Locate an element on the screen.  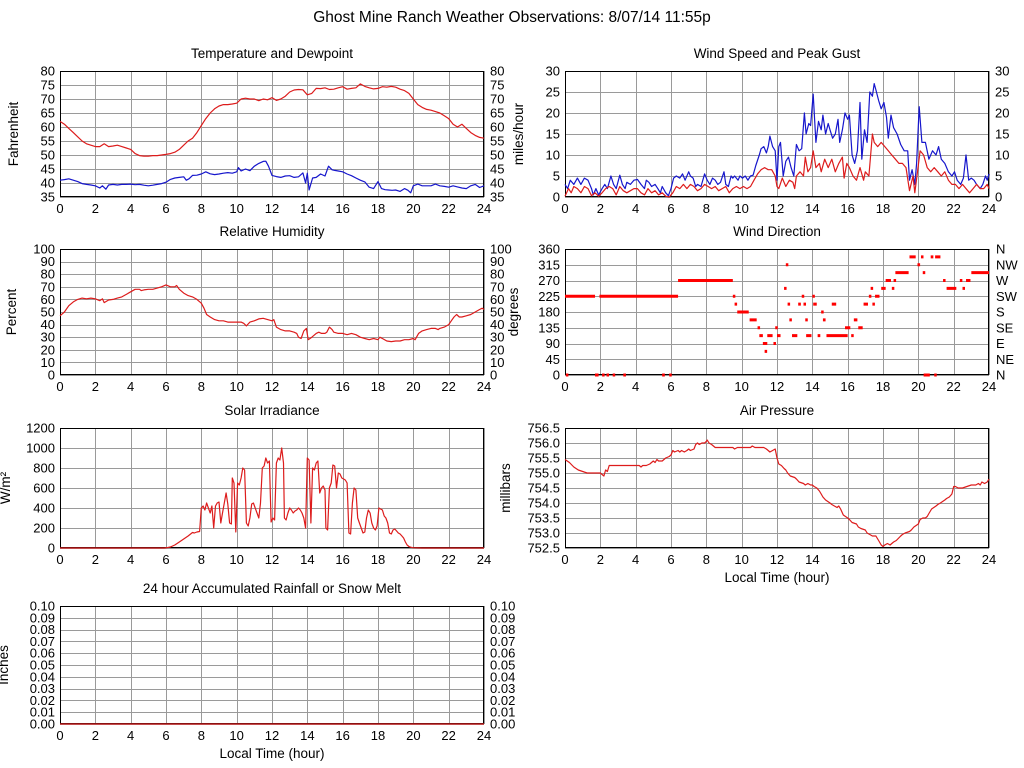
y-axis-label: Percent is located at coordinates (11, 311).